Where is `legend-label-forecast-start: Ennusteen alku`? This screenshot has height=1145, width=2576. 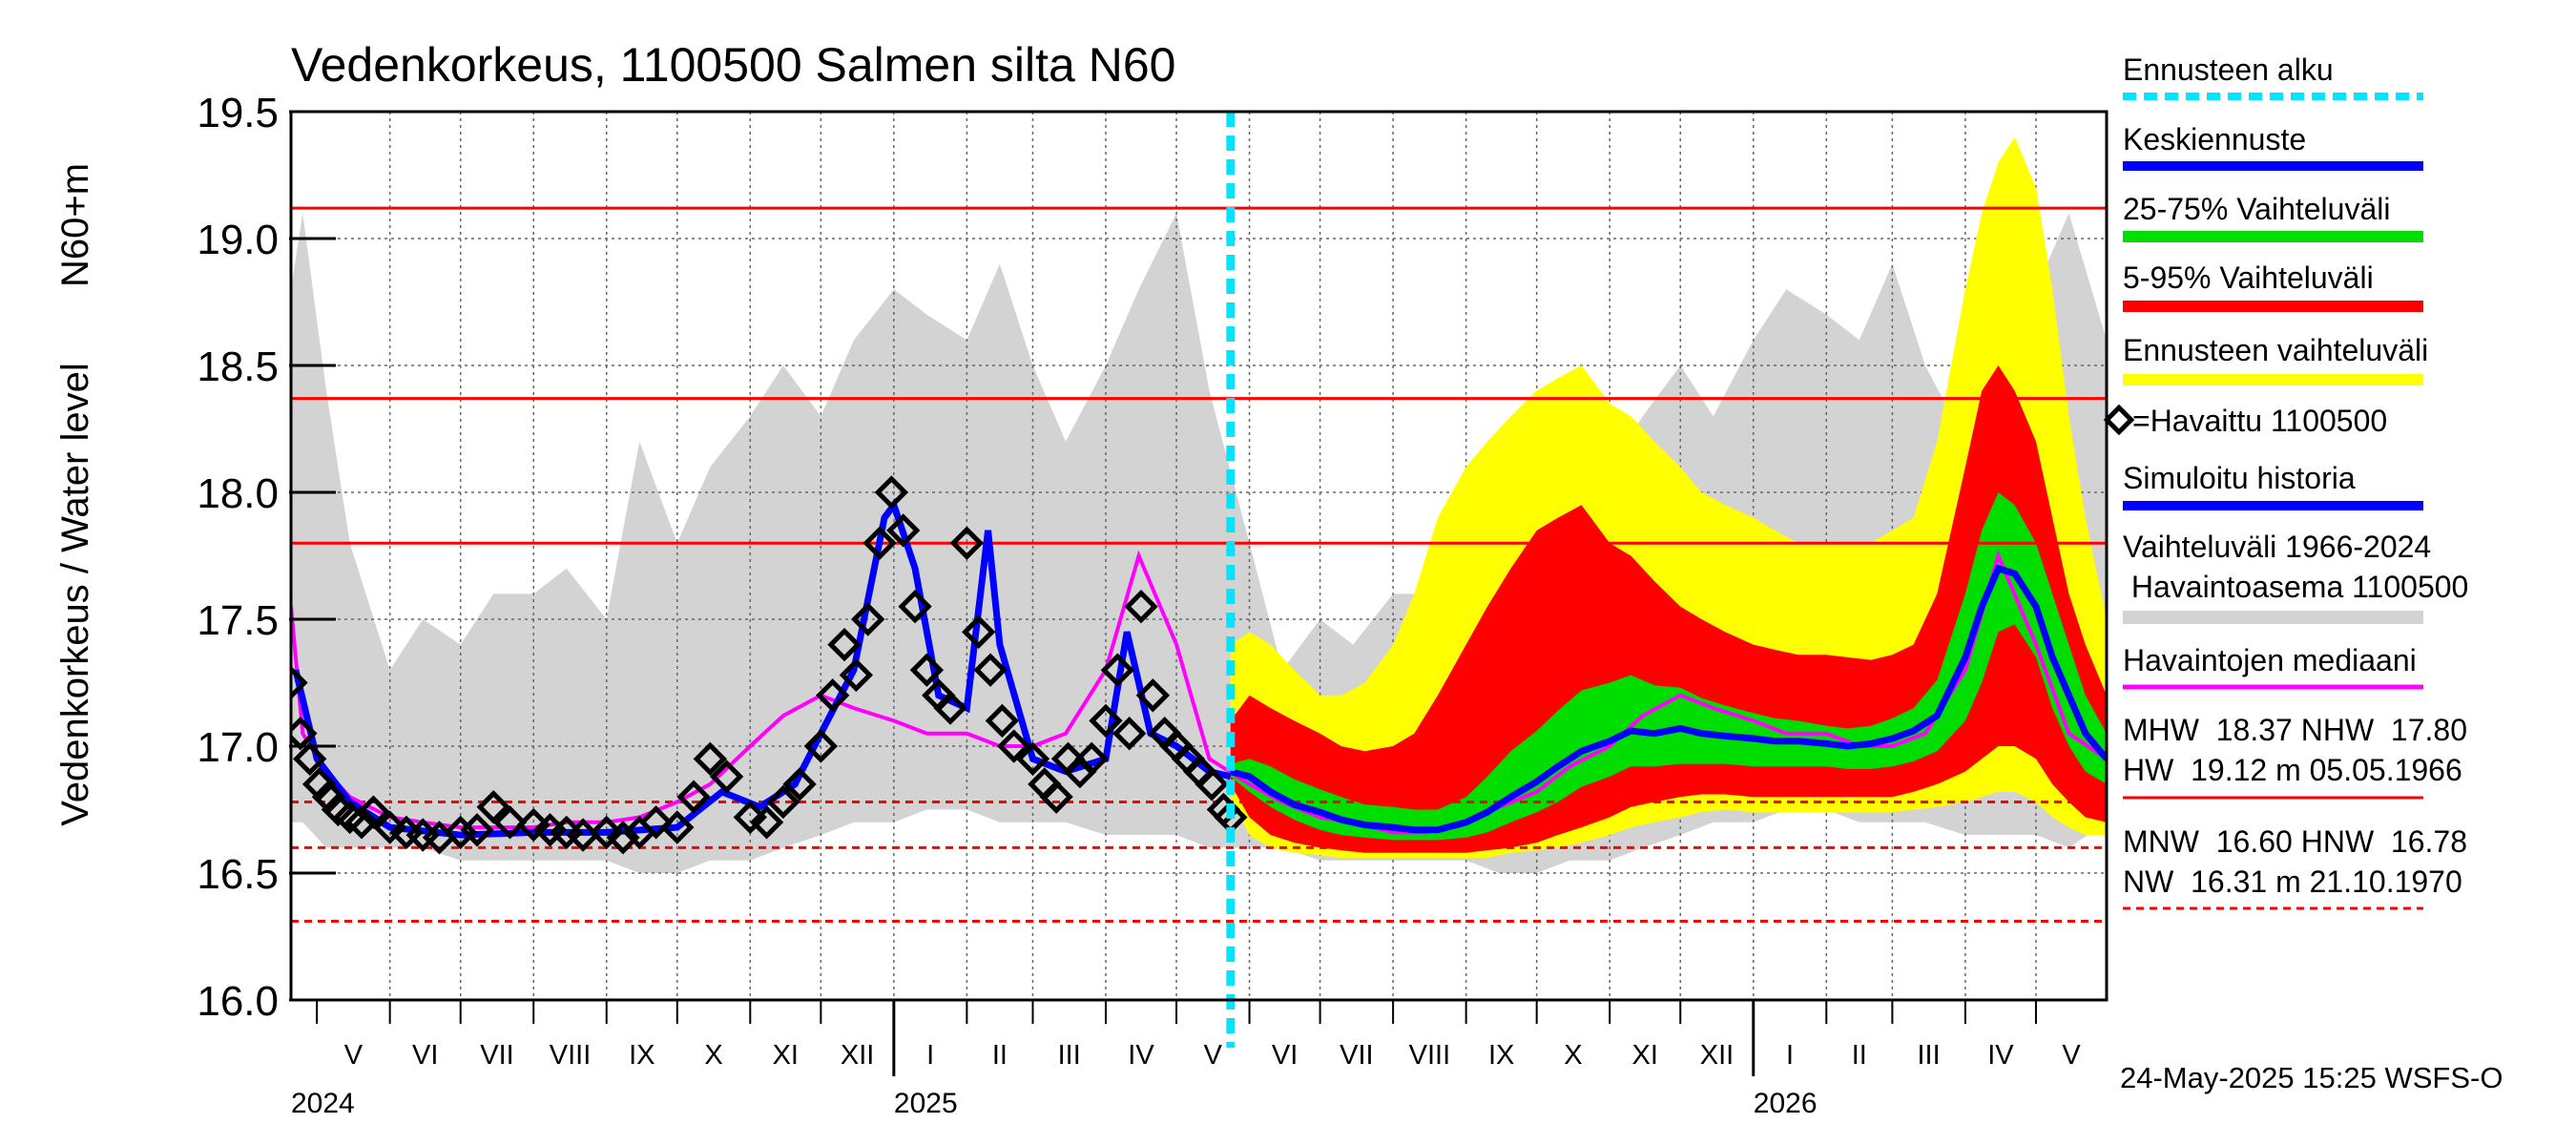
legend-label-forecast-start: Ennusteen alku is located at coordinates (2228, 69).